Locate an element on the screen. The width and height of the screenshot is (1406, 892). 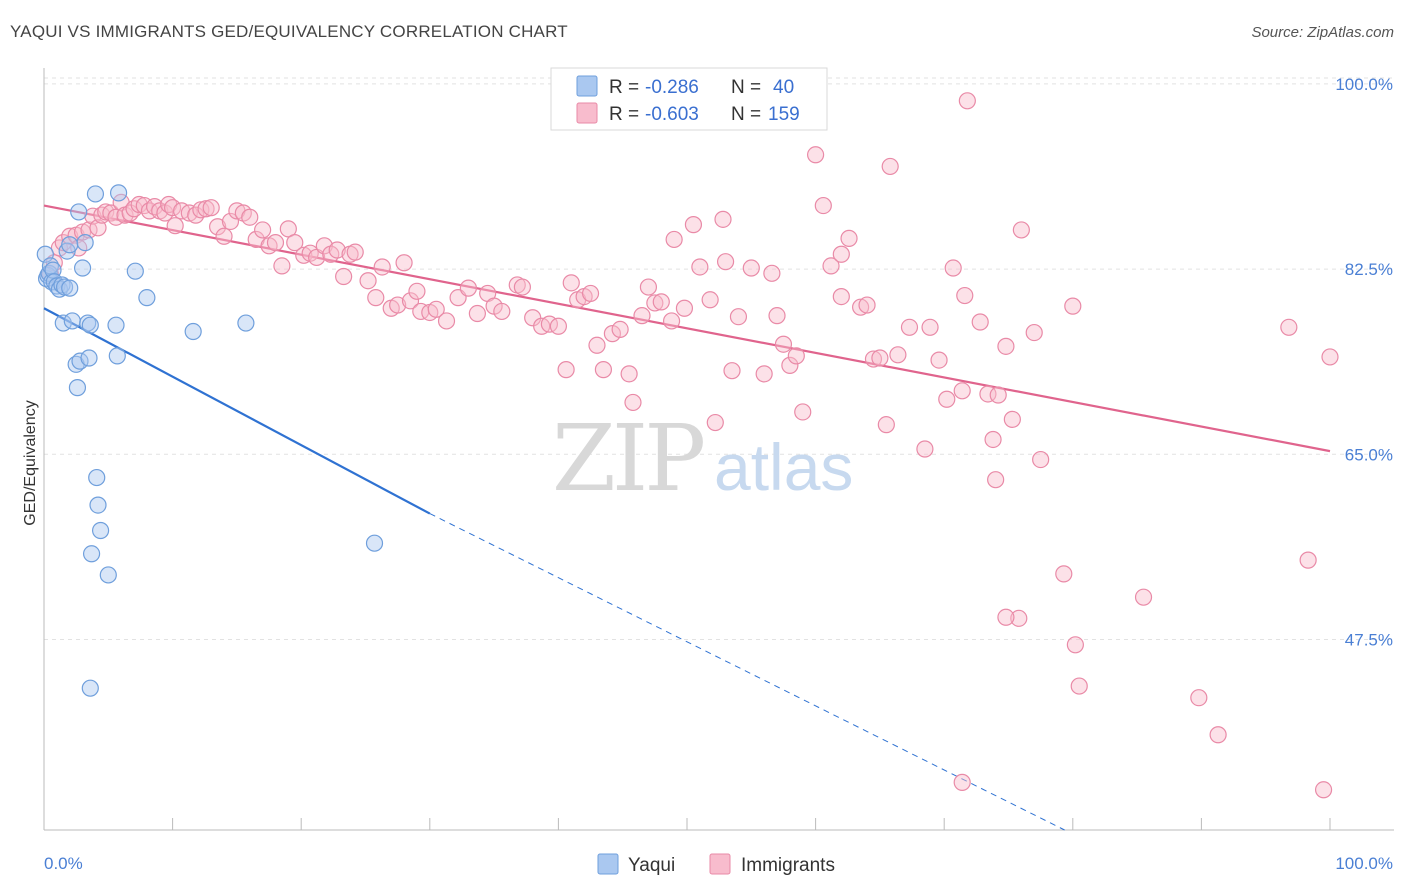
bottom-legend-label-immigrants: Immigrants is located at coordinates (788, 865).